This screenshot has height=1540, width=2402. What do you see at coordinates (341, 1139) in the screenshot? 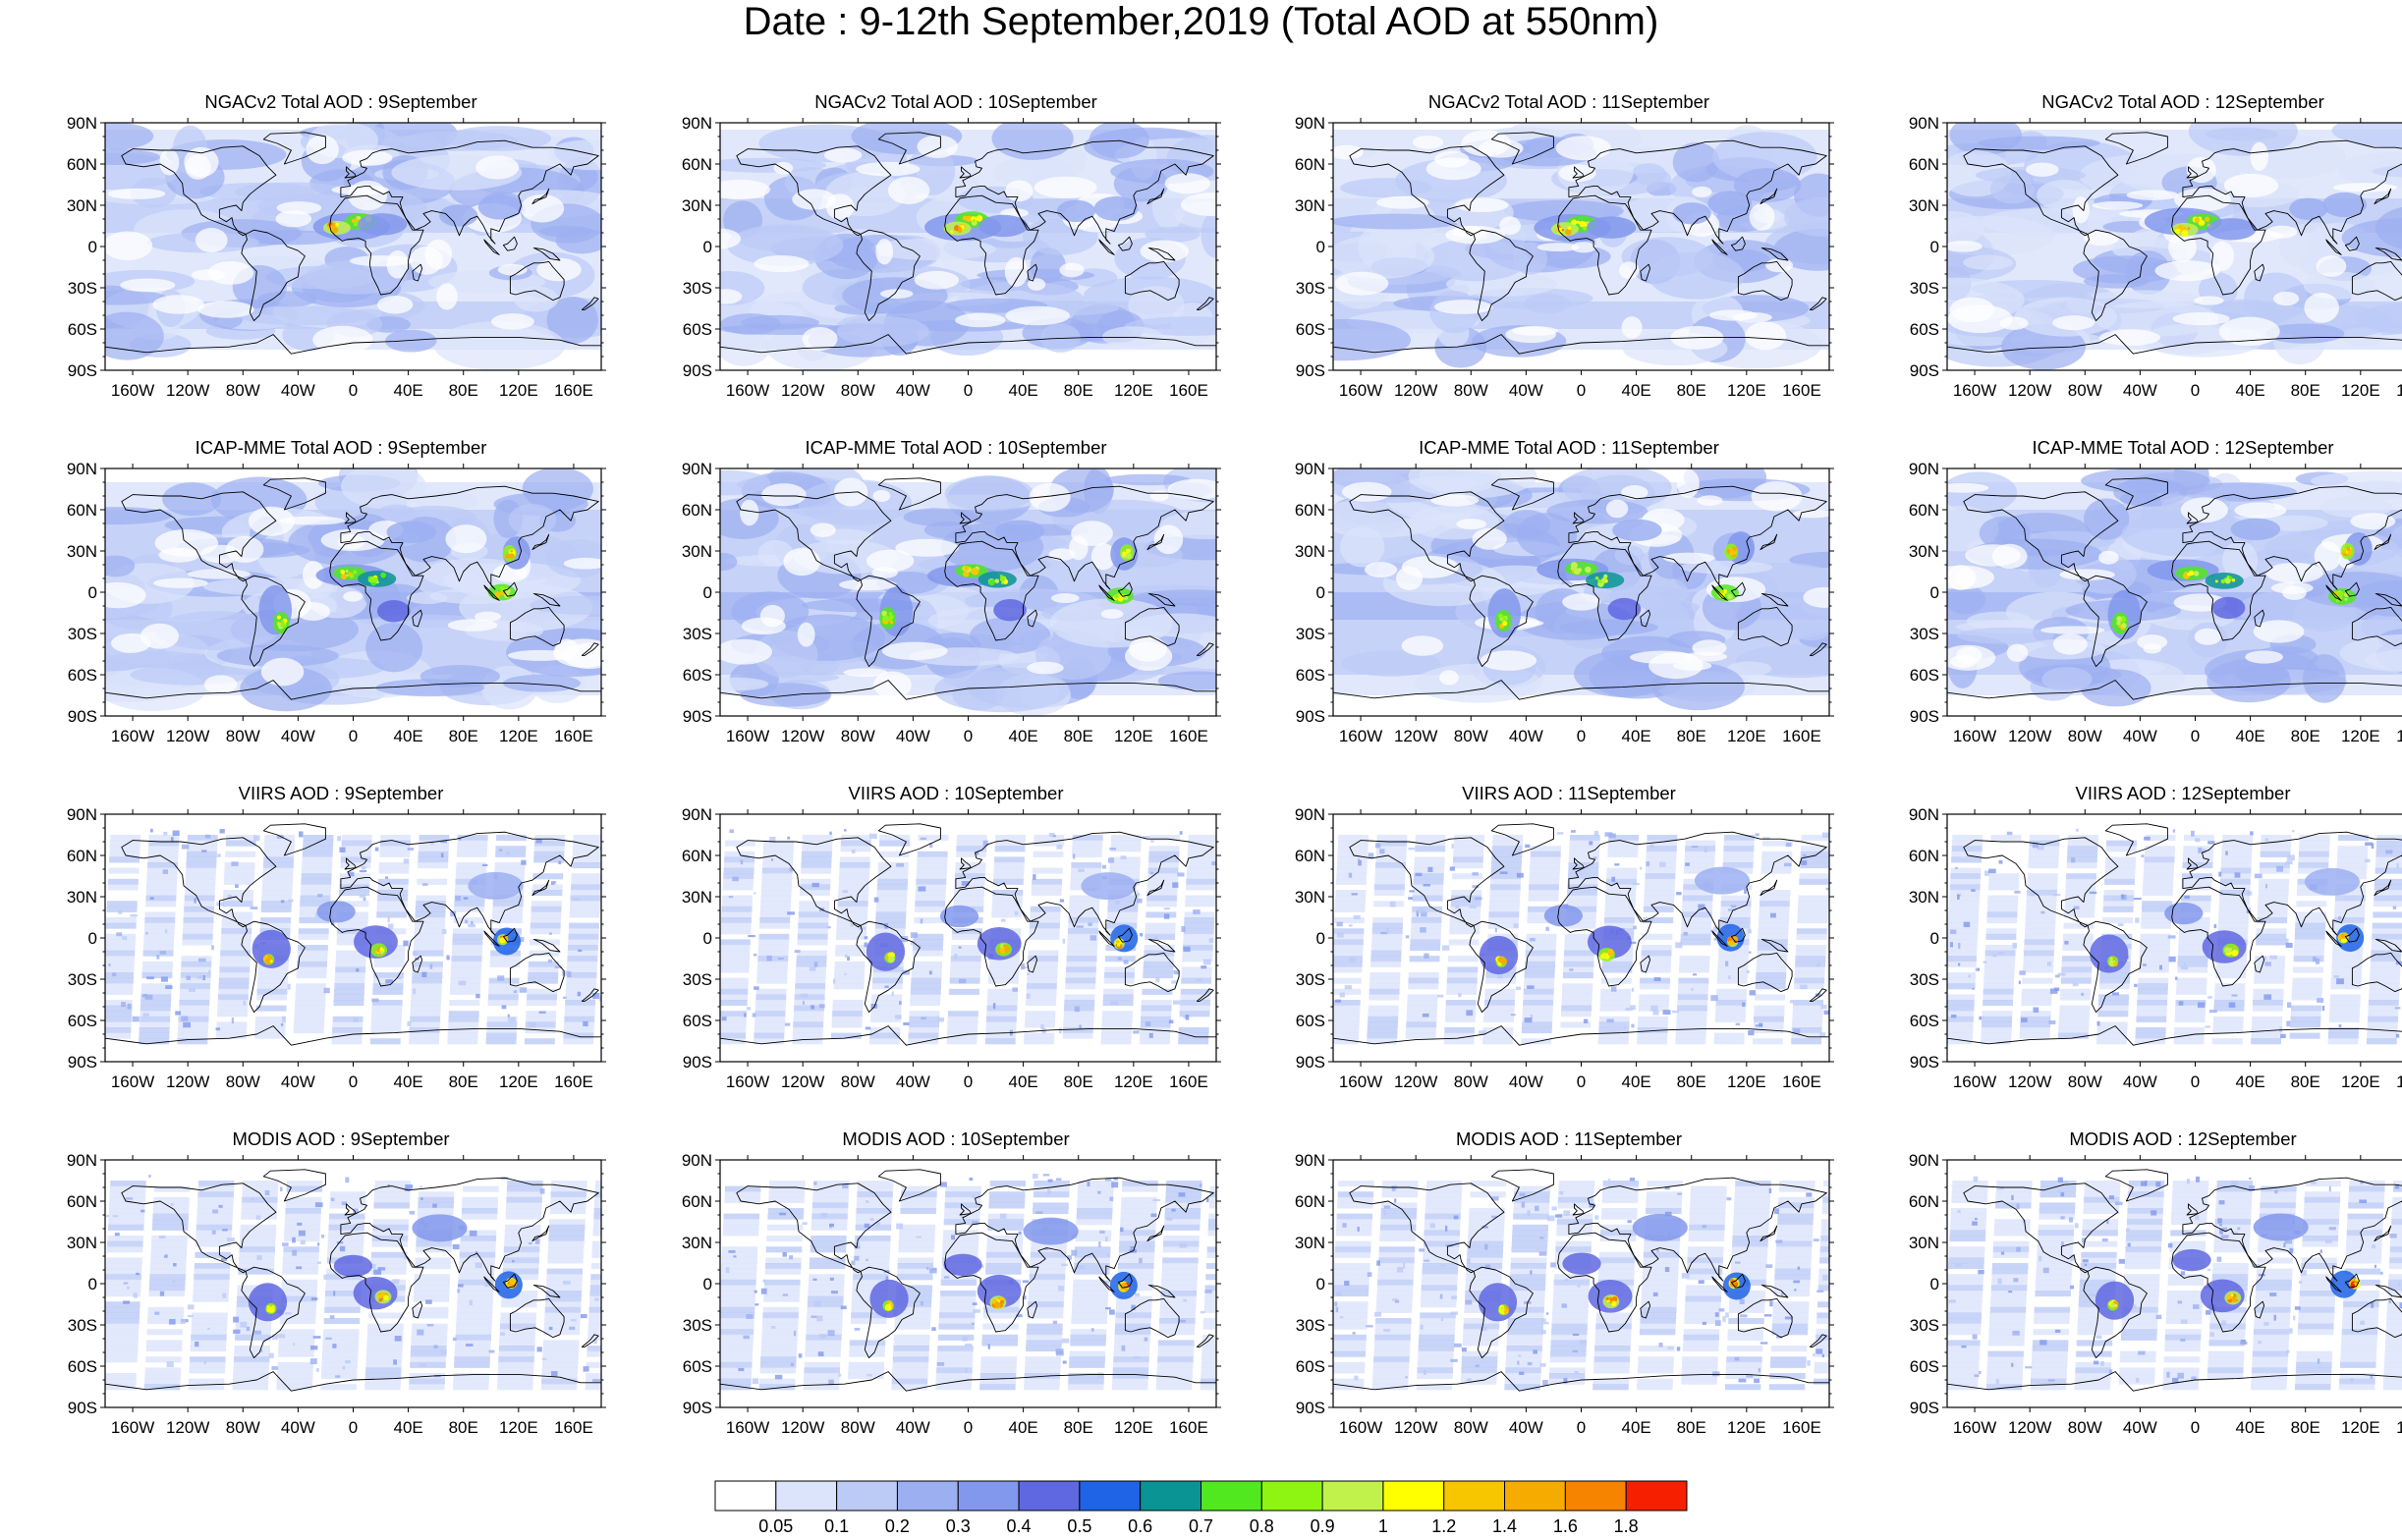
I see `panel-title: MODIS AOD : 9September` at bounding box center [341, 1139].